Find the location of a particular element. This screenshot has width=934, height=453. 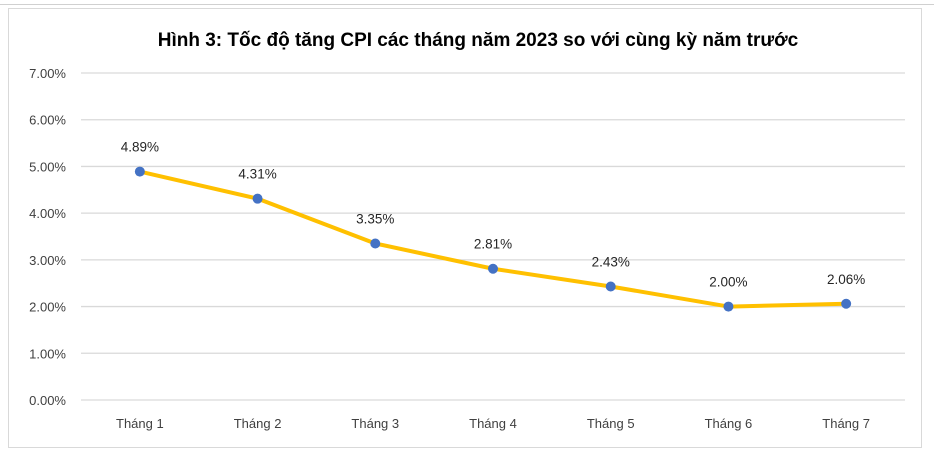

y-tick-label: 6.00% is located at coordinates (47, 120).